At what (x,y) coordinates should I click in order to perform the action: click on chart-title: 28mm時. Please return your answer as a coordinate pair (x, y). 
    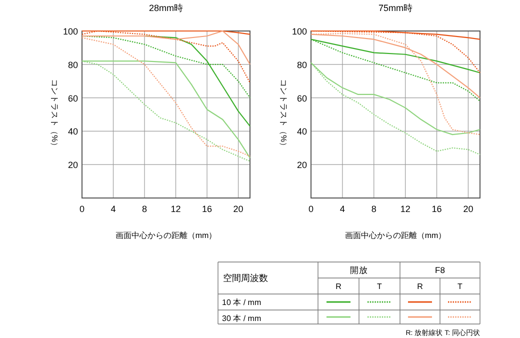
    Looking at the image, I should click on (166, 8).